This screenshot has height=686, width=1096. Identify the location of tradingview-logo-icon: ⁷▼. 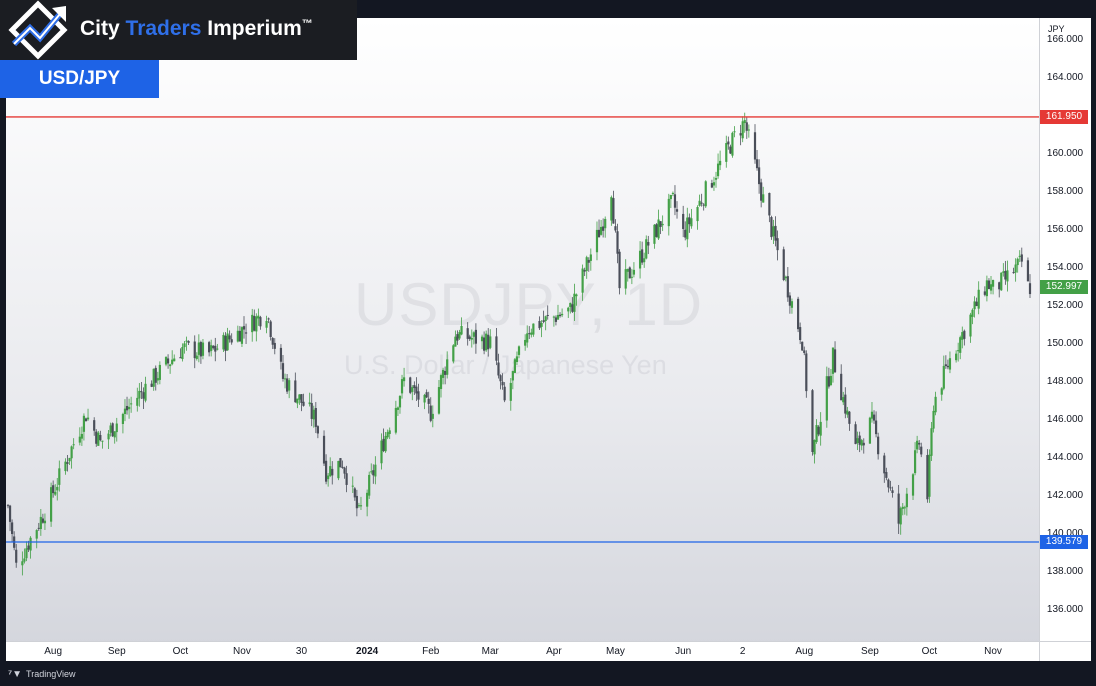
(15, 674).